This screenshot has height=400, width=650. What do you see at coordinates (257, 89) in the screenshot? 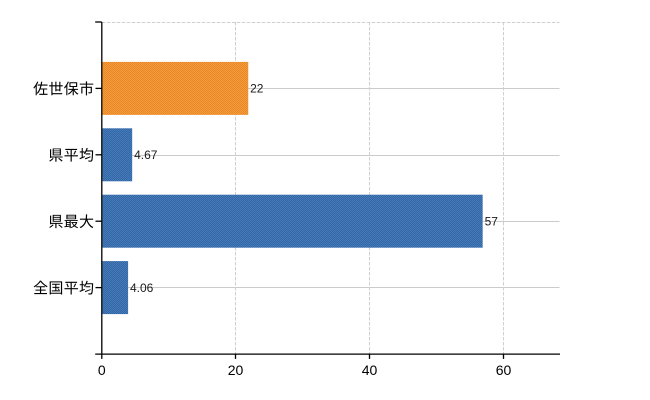
I see `svg-text: 22` at bounding box center [257, 89].